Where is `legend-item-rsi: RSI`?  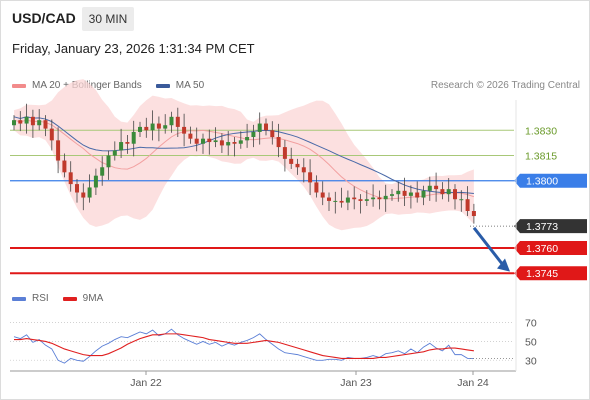 legend-item-rsi: RSI is located at coordinates (30, 298).